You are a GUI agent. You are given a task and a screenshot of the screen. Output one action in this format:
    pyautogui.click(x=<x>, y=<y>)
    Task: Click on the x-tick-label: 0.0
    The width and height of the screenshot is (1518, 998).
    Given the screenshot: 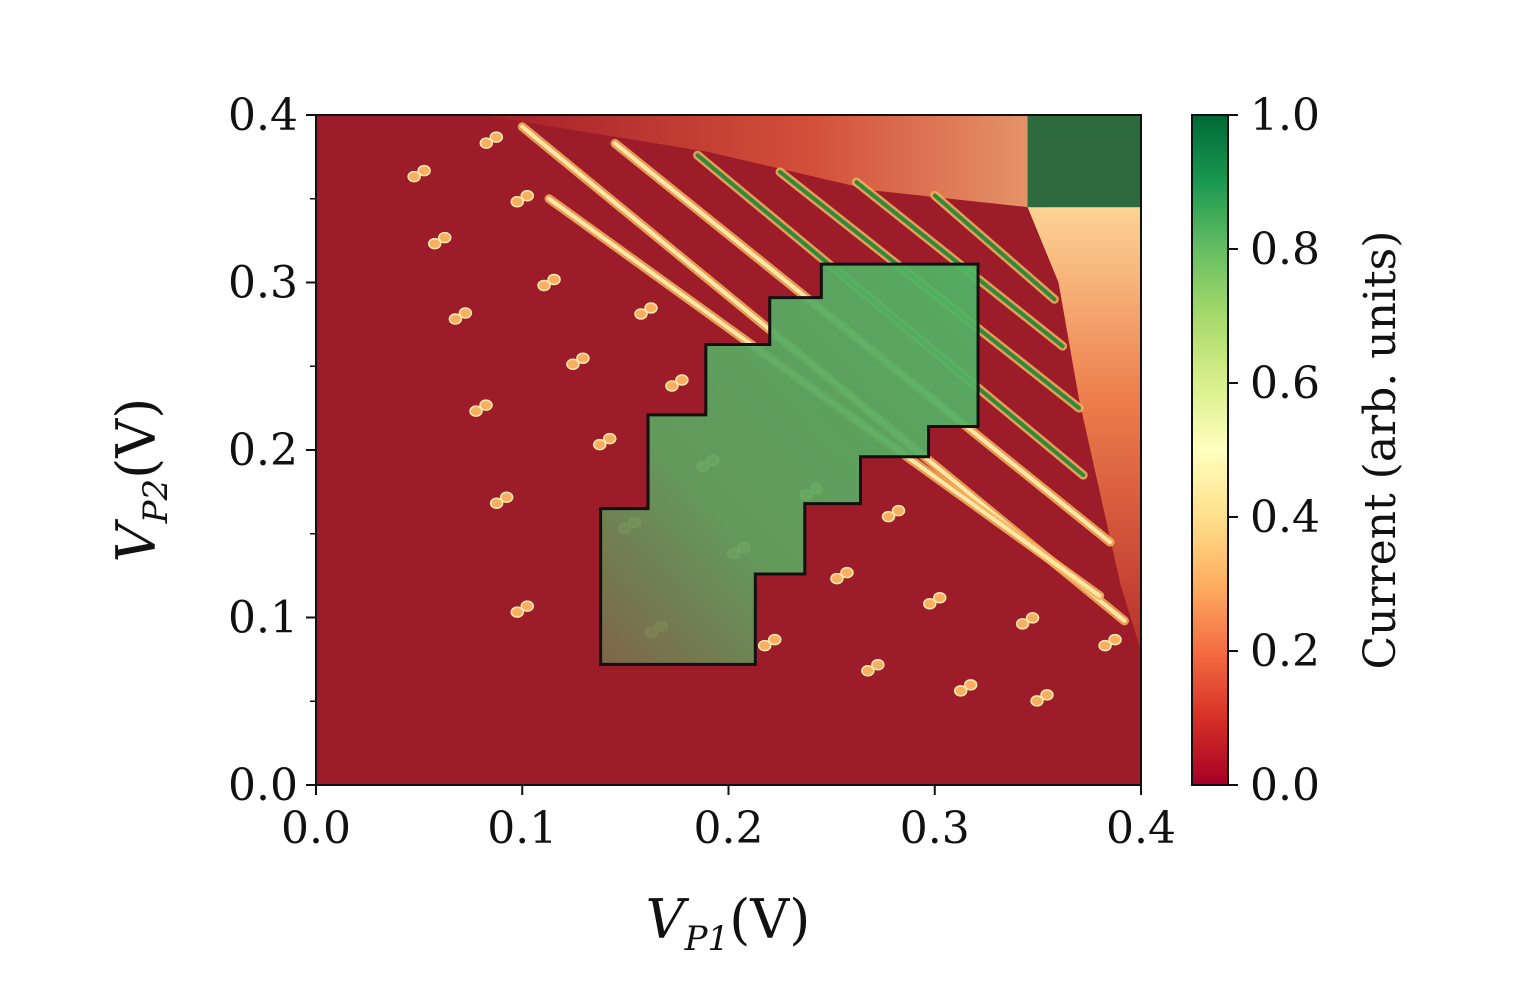 What is the action you would take?
    pyautogui.click(x=316, y=828)
    